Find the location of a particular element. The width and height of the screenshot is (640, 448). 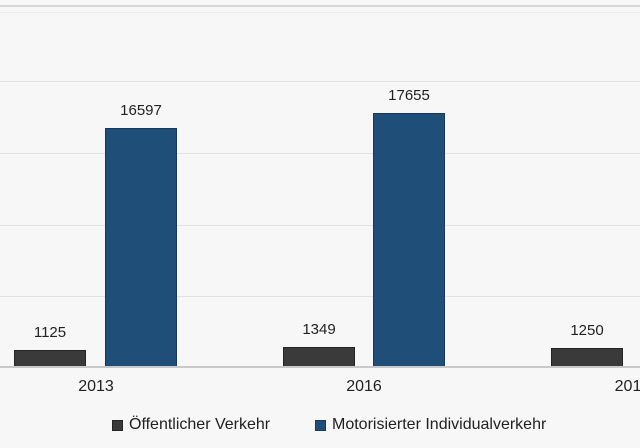

bar-ffentlicher-verkehr-2016 is located at coordinates (319, 357).